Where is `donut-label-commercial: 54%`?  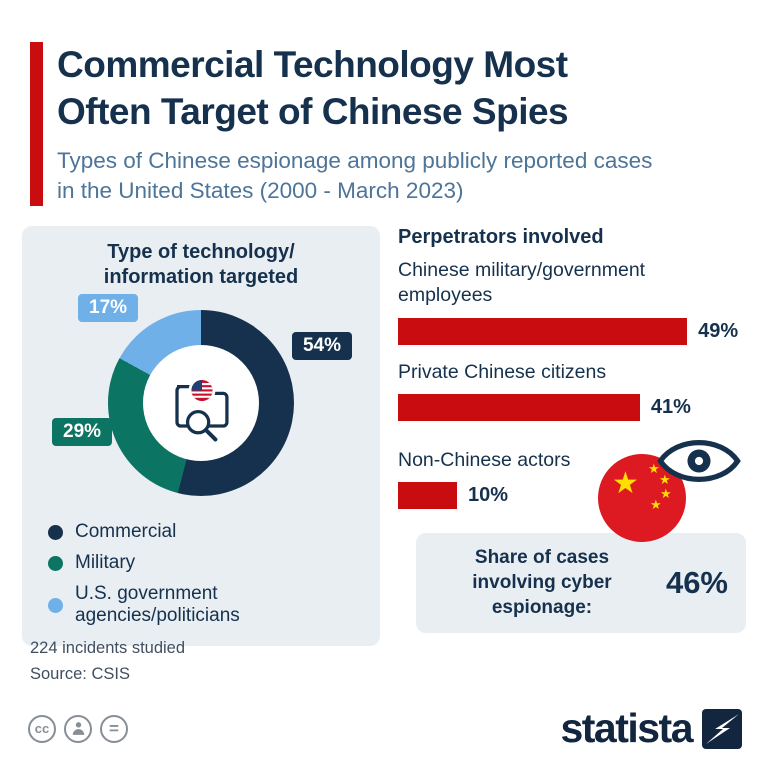 donut-label-commercial: 54% is located at coordinates (321, 346).